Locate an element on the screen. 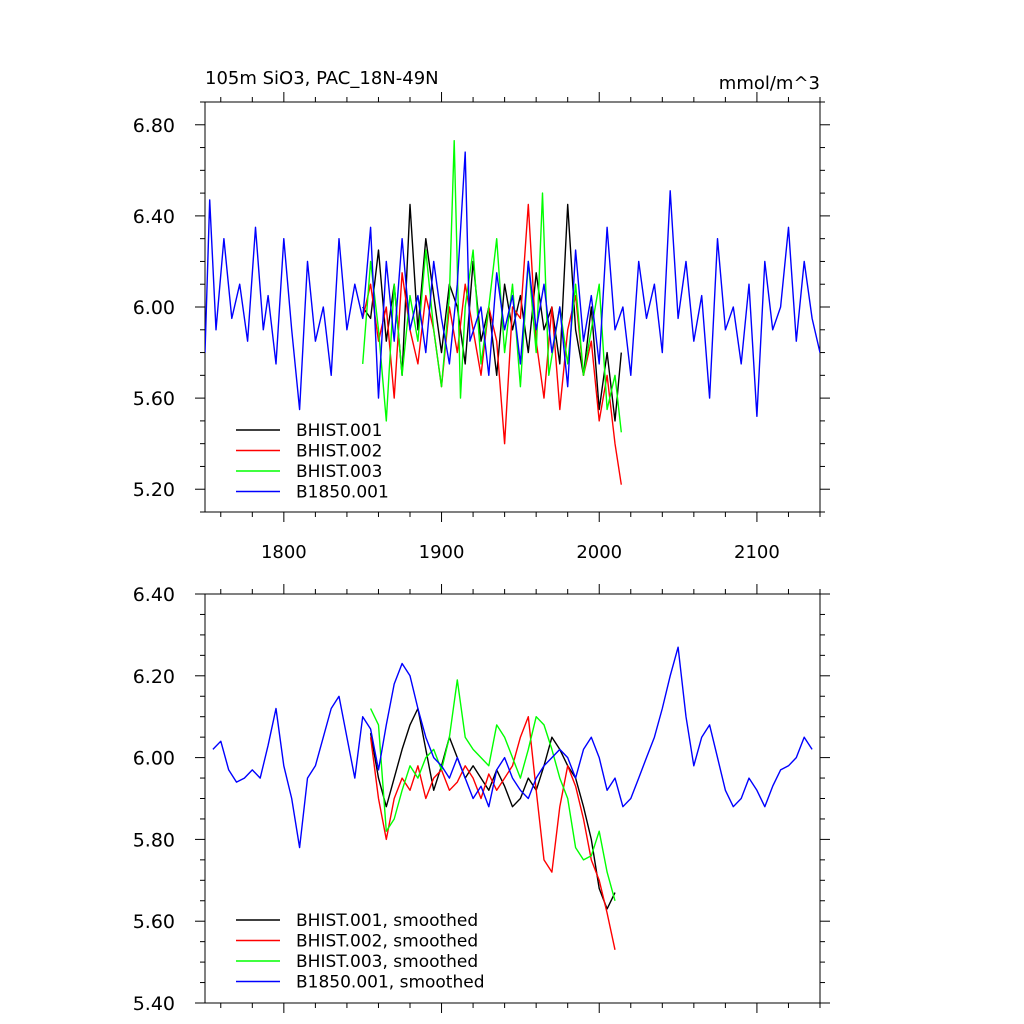  y-tick-label: 5.20 is located at coordinates (154, 490).